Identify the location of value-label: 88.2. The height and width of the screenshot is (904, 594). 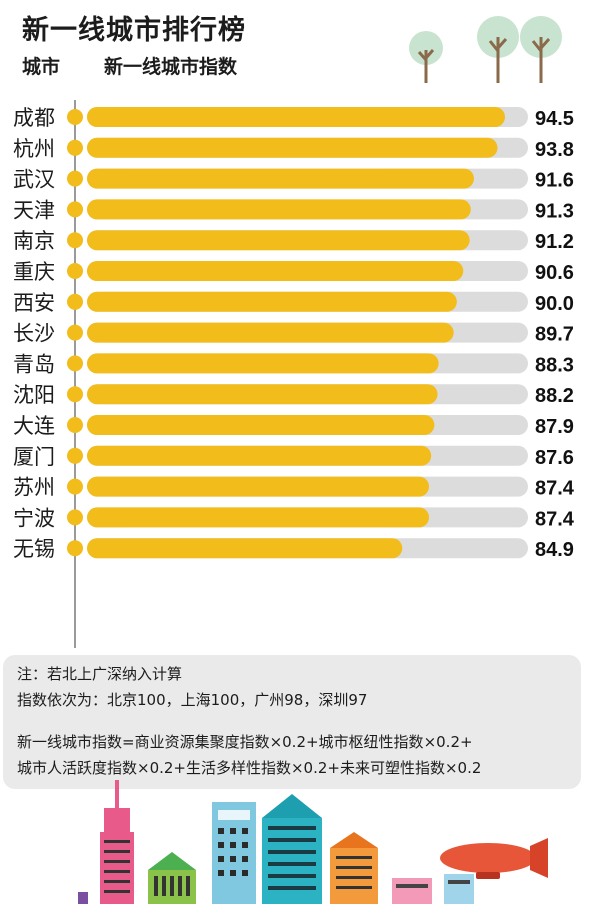
(554, 396).